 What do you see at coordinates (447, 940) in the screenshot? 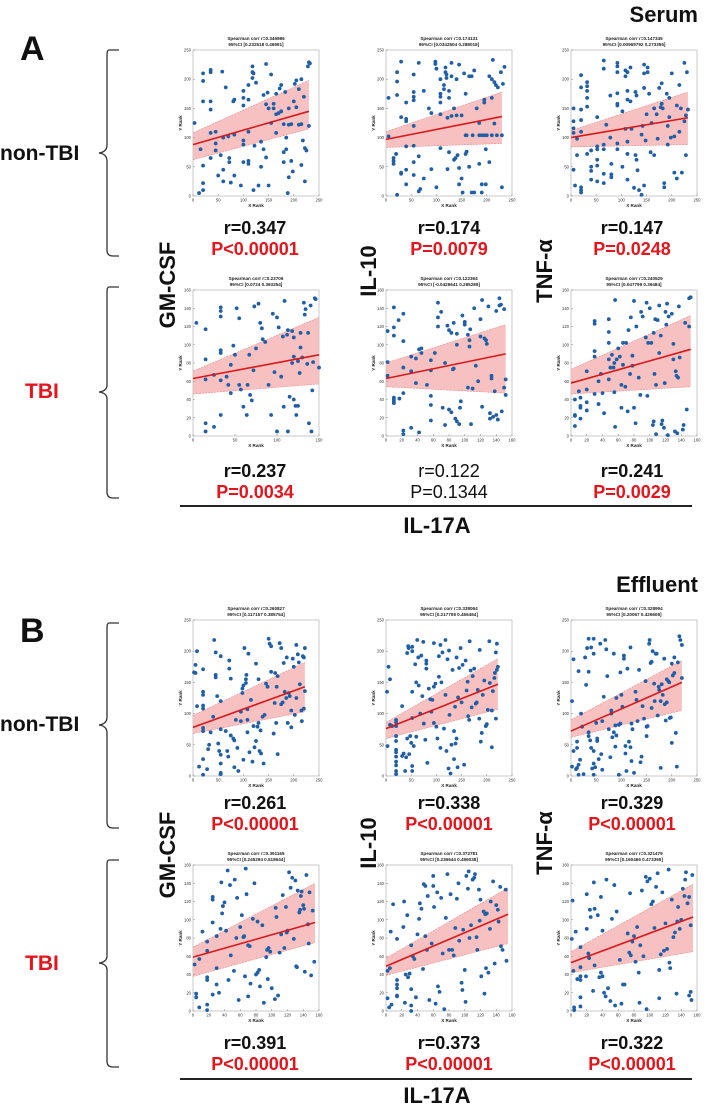
I see `regression-line` at bounding box center [447, 940].